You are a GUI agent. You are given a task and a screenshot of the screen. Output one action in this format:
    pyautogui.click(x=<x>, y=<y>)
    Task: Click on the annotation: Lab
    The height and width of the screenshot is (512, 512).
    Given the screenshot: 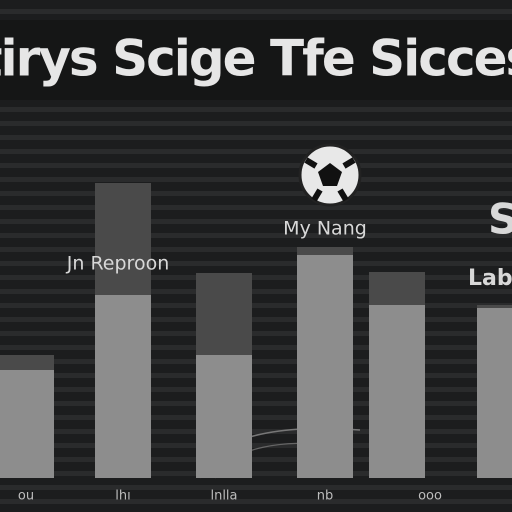 What is the action you would take?
    pyautogui.click(x=490, y=278)
    